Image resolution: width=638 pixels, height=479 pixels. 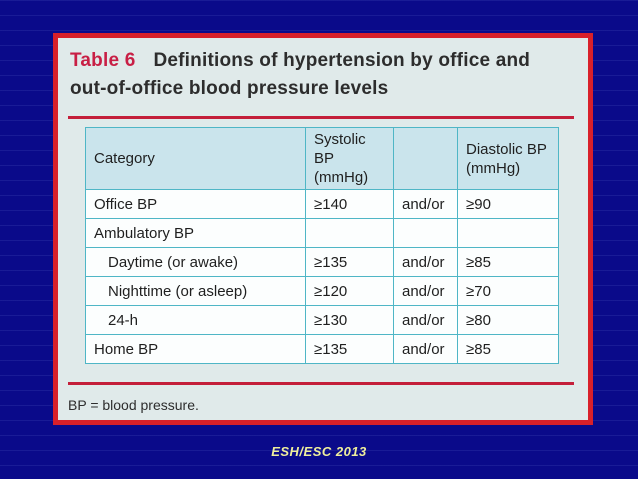 What do you see at coordinates (425, 158) in the screenshot?
I see `column-header-empty` at bounding box center [425, 158].